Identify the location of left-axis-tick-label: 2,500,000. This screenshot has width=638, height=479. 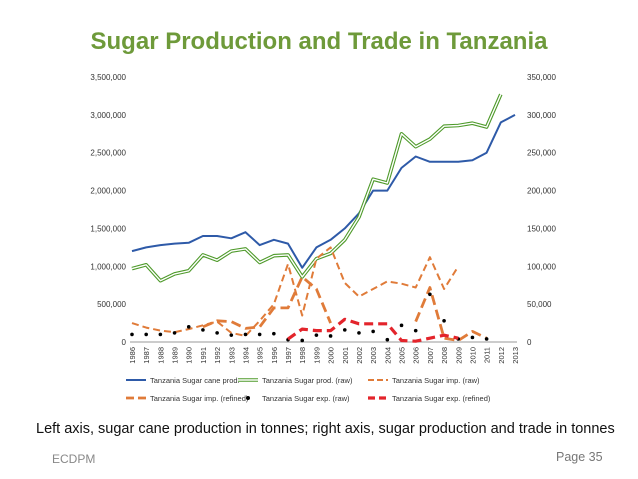
(108, 153).